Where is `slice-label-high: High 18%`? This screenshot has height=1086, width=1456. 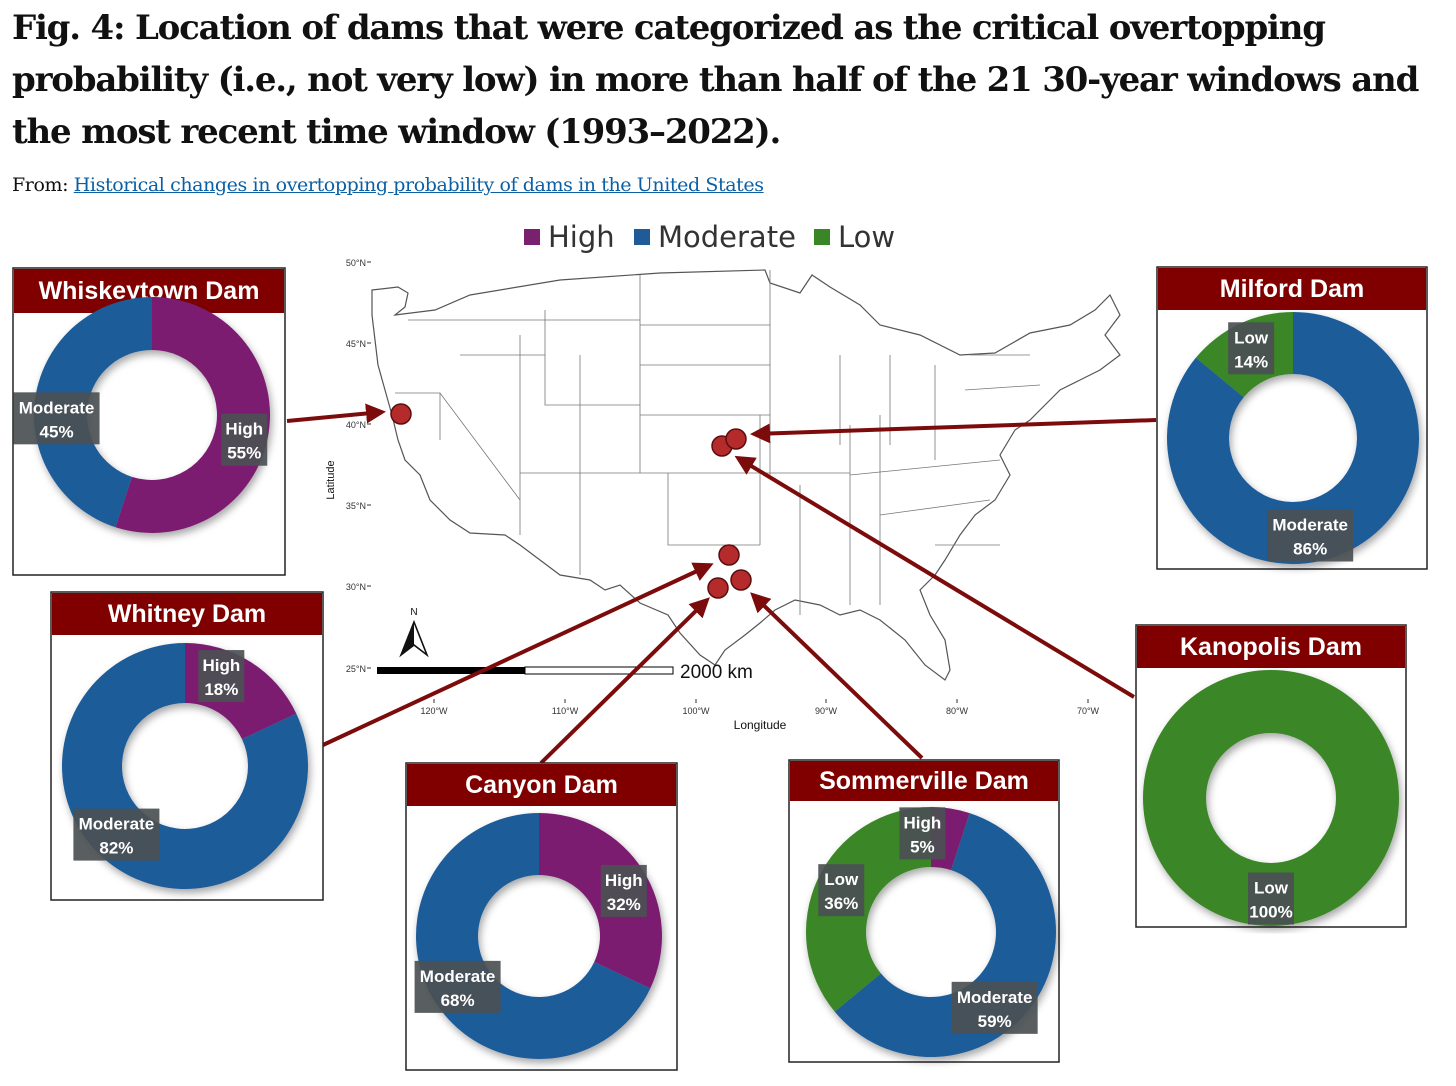
slice-label-high: High 18% is located at coordinates (221, 676).